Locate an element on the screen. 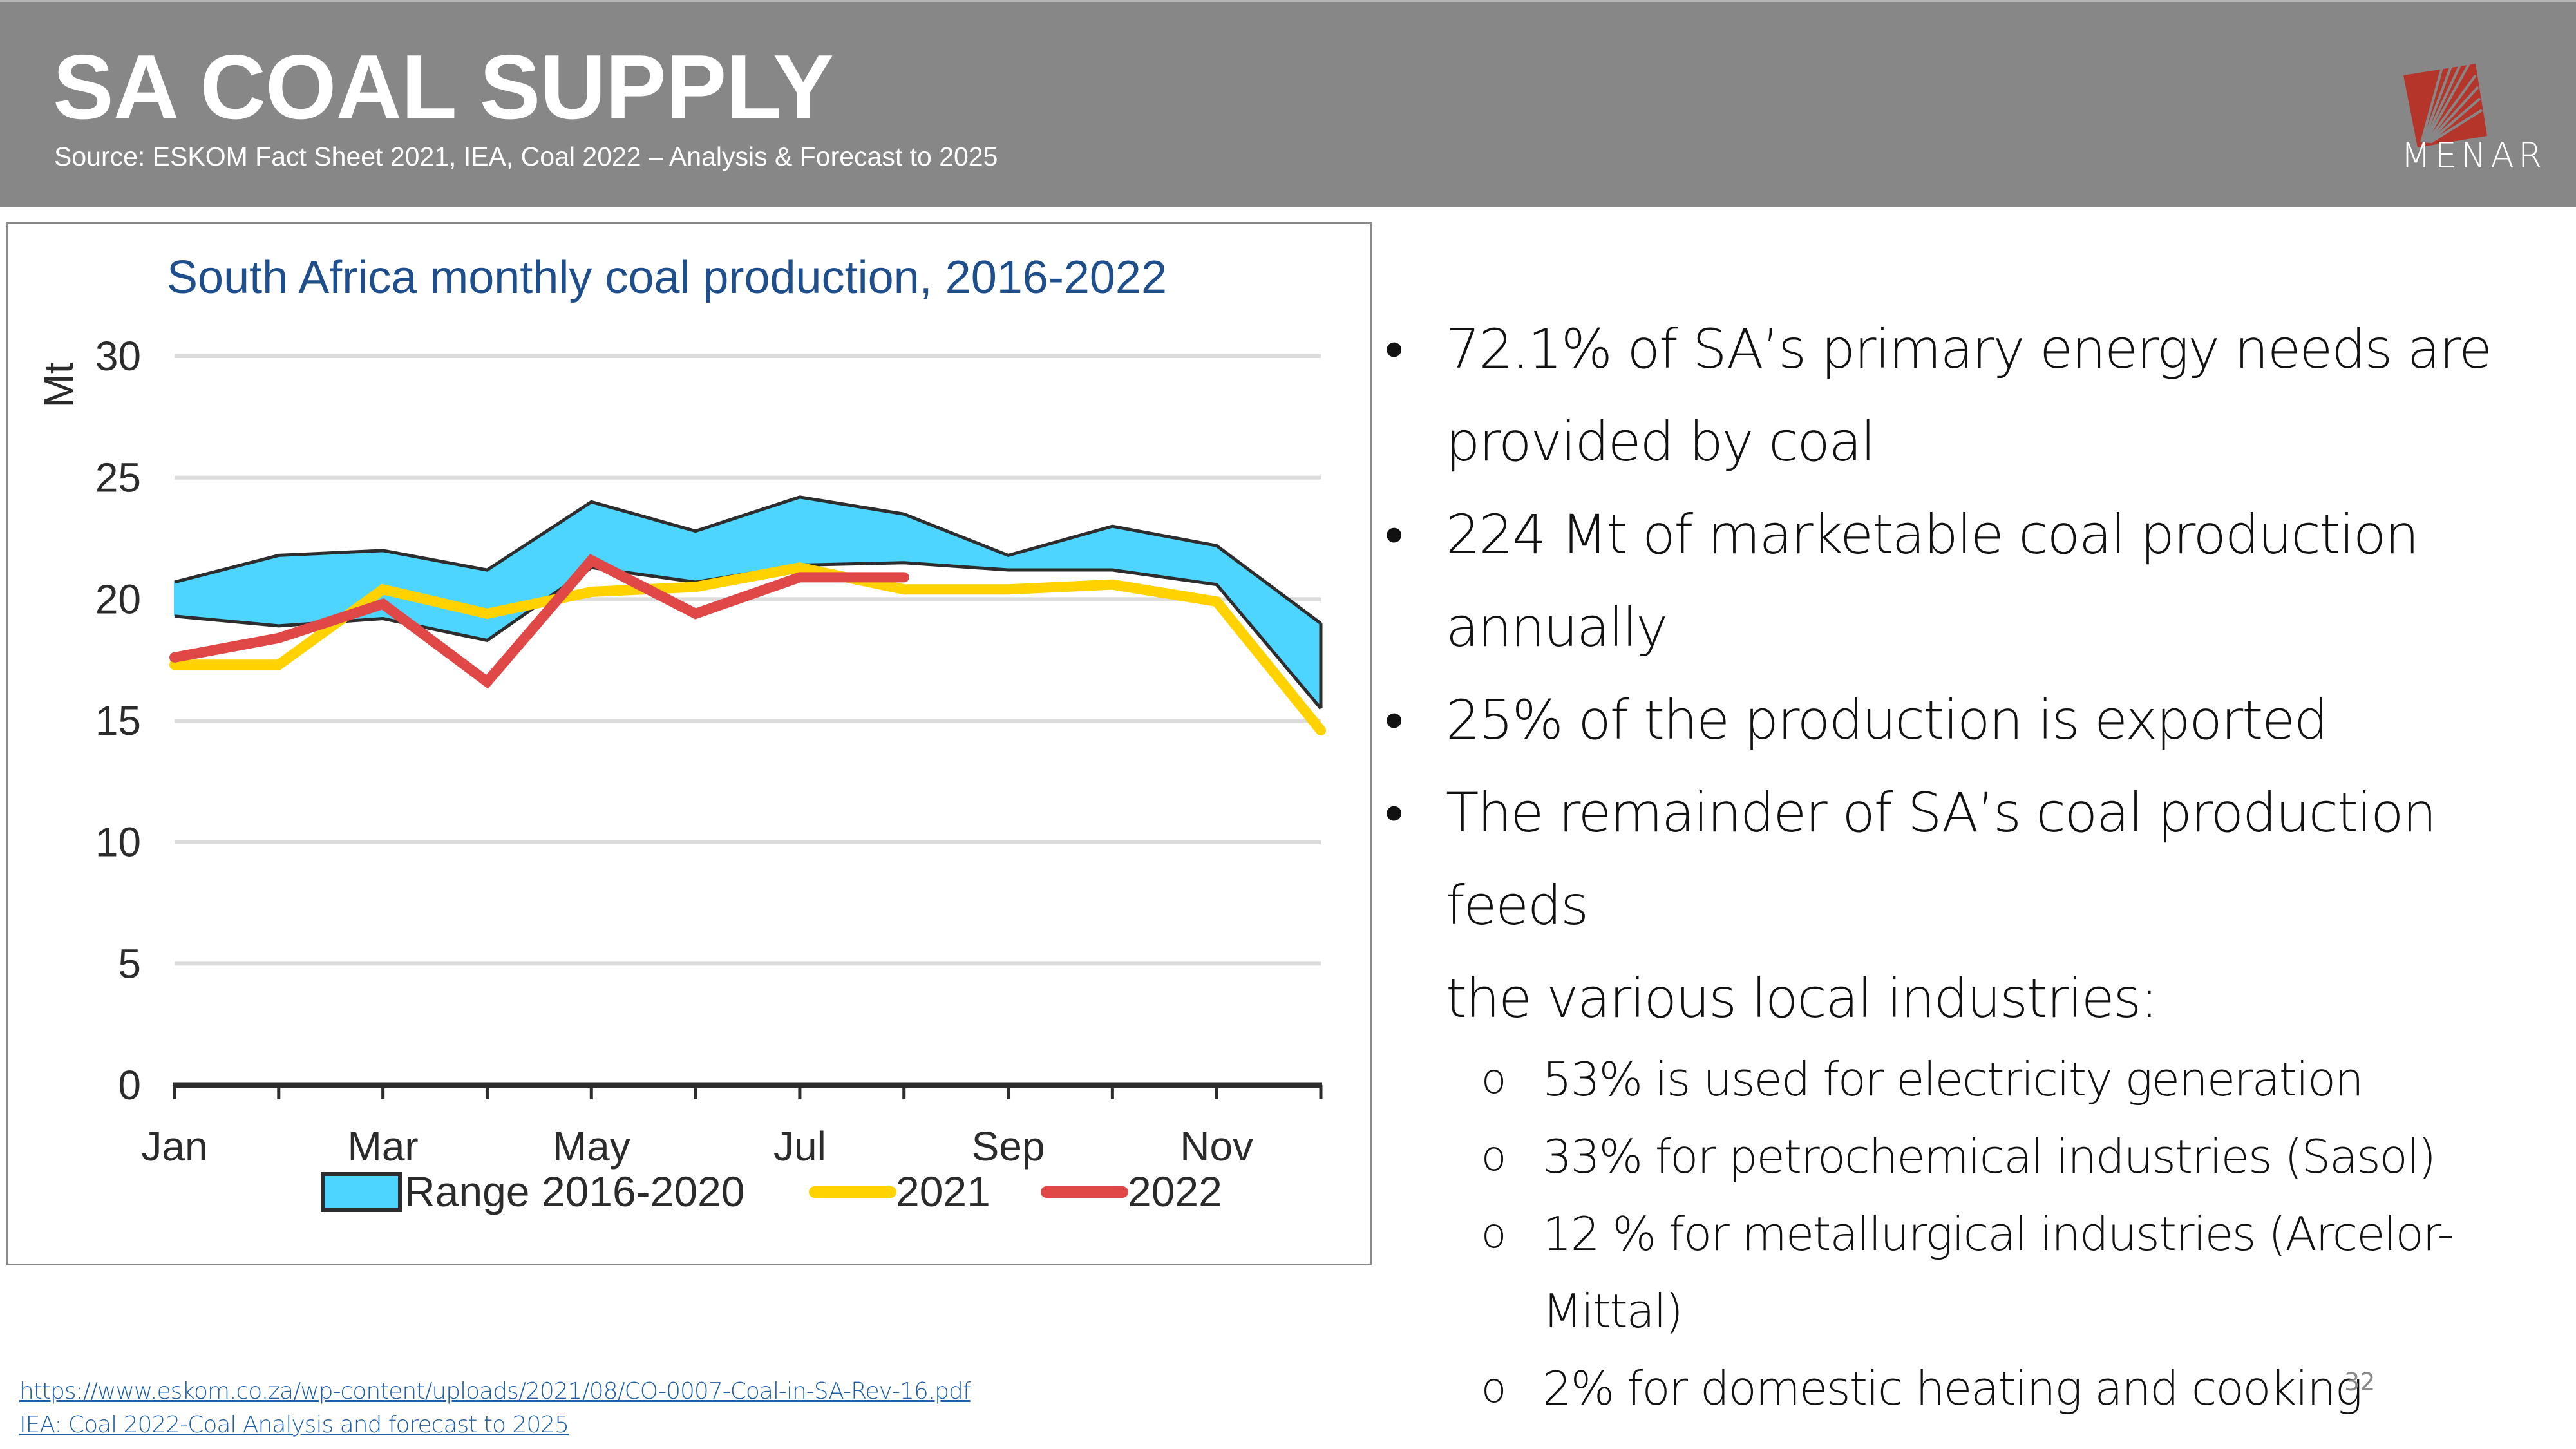  y-tick-label: 30 is located at coordinates (118, 356).